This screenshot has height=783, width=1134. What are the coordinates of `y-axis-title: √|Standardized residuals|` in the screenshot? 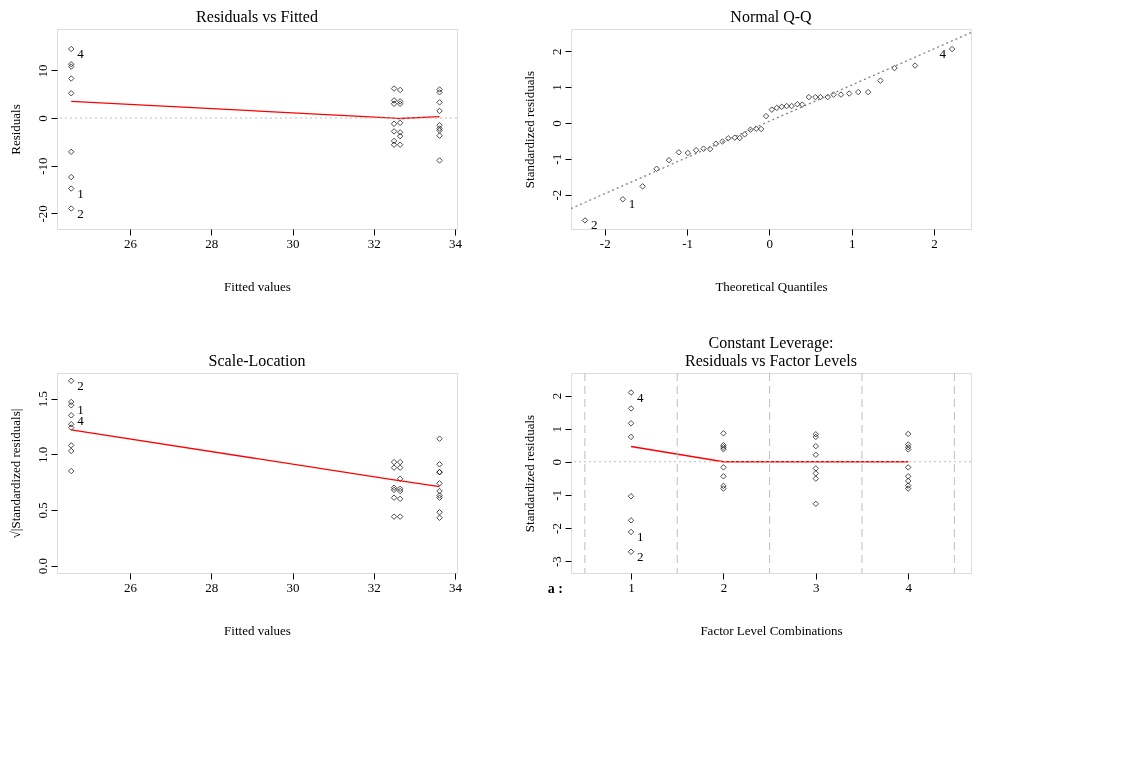 It's located at (15, 473).